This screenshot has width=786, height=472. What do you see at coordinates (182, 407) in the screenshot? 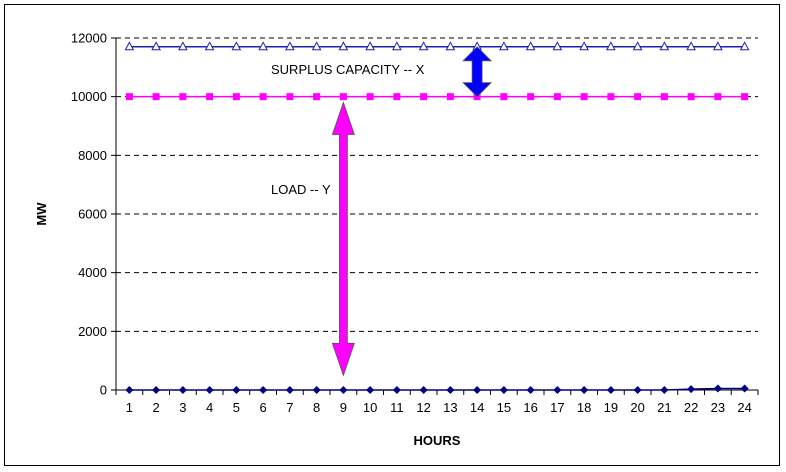
I see `x-tick-label: 3` at bounding box center [182, 407].